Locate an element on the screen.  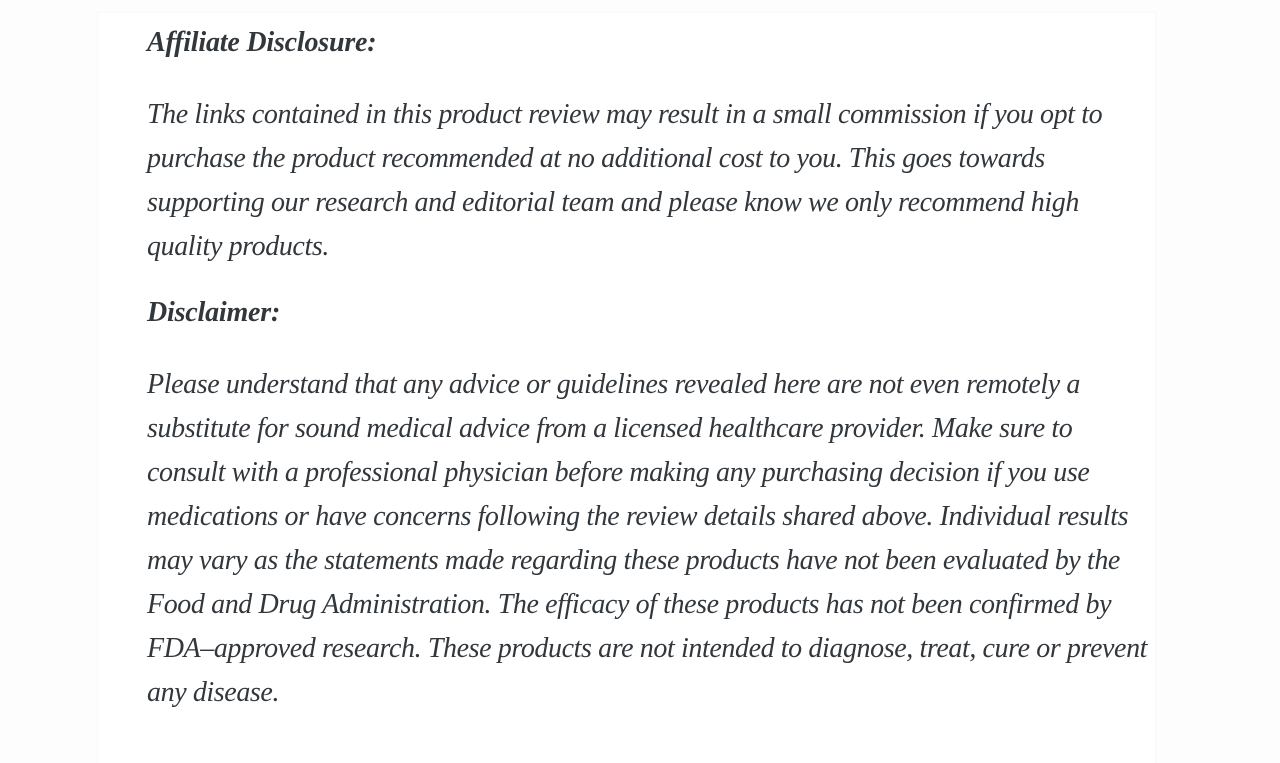
disclaimer-heading: Disclaimer: is located at coordinates (214, 312).